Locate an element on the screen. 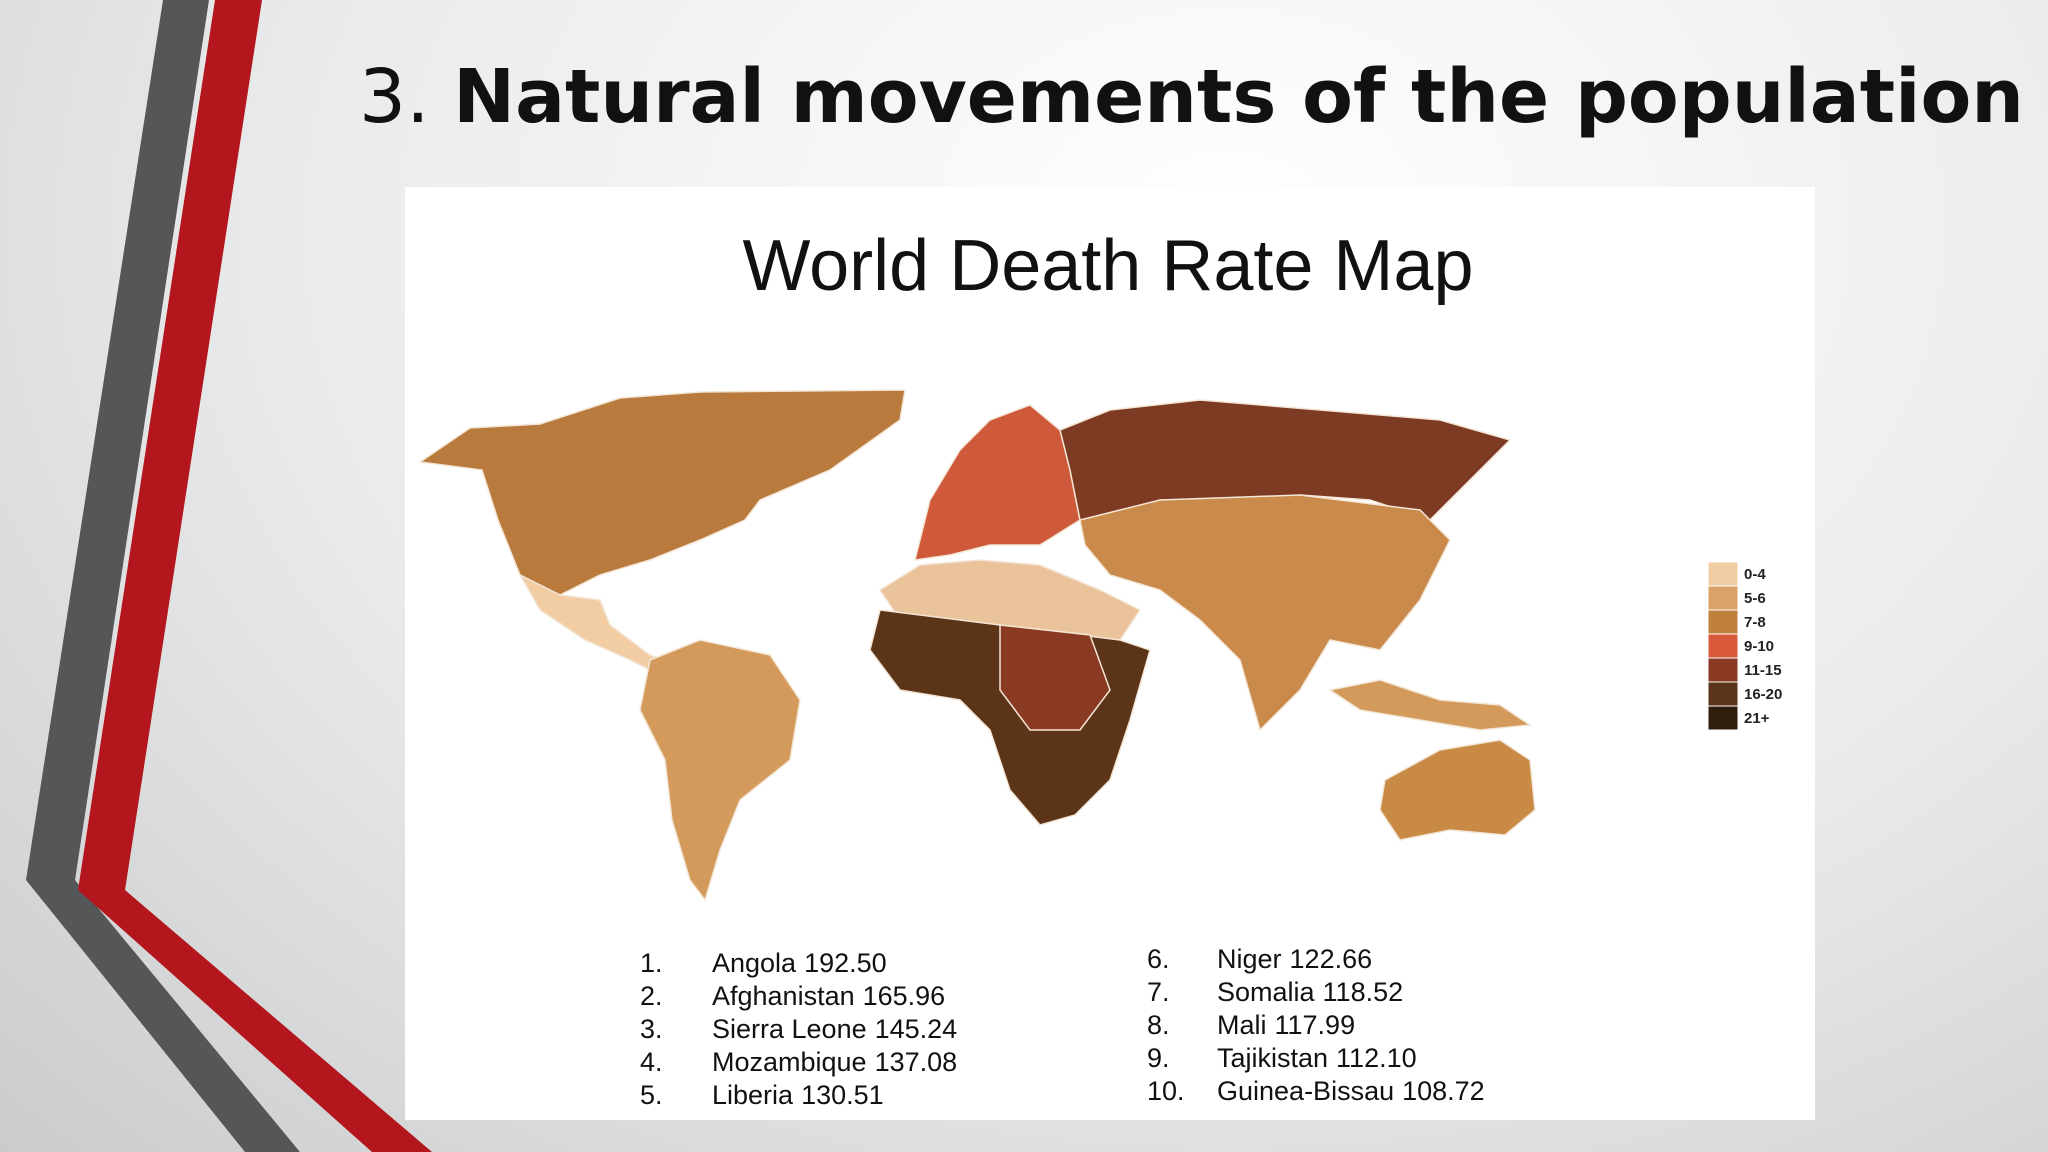 The image size is (2048, 1152). country-name: Somalia is located at coordinates (1266, 992).